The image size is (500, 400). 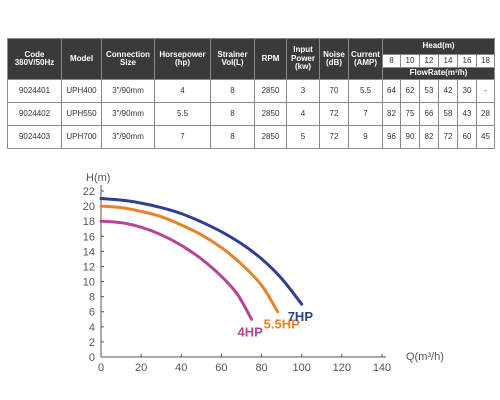 What do you see at coordinates (391, 91) in the screenshot?
I see `cell-flow: 64` at bounding box center [391, 91].